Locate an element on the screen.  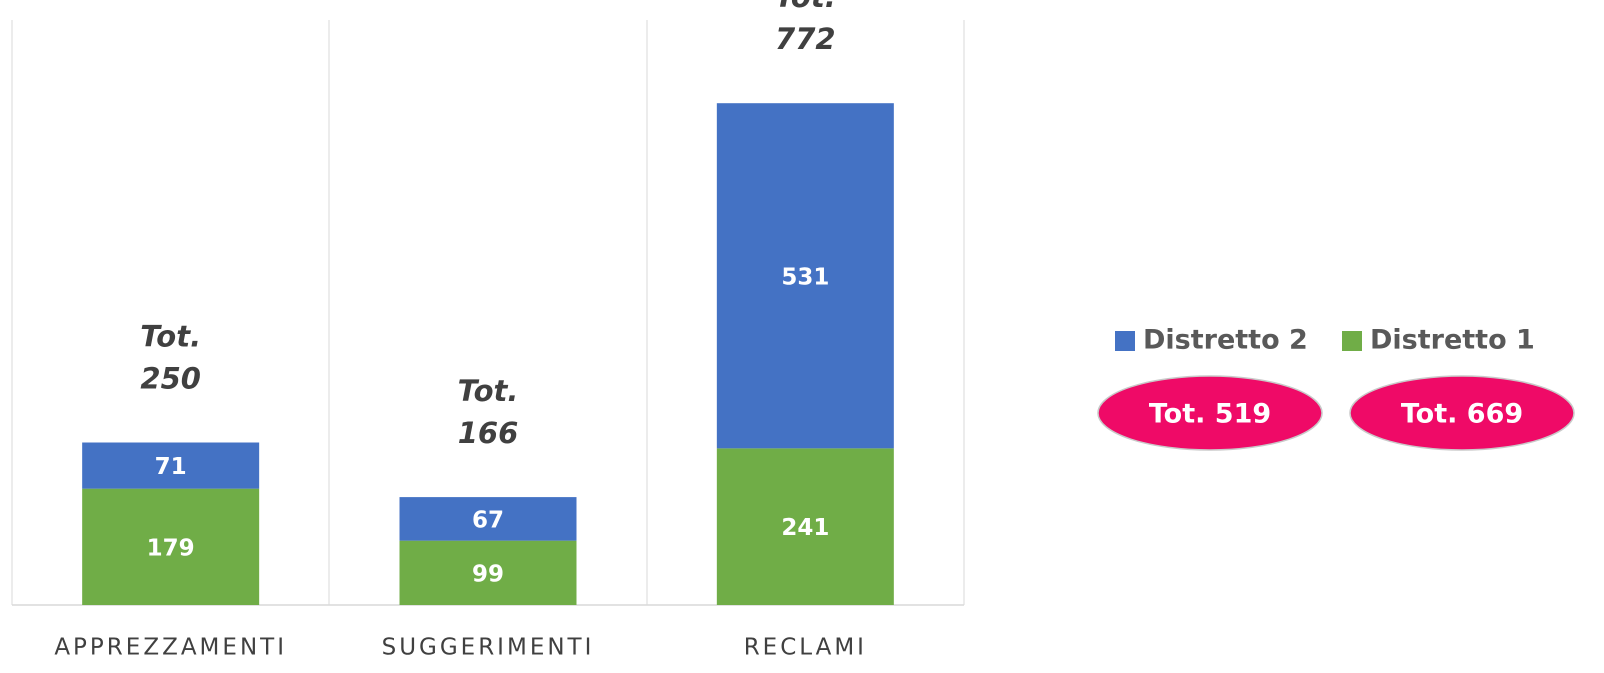
total-value: 772 is located at coordinates (805, 39).